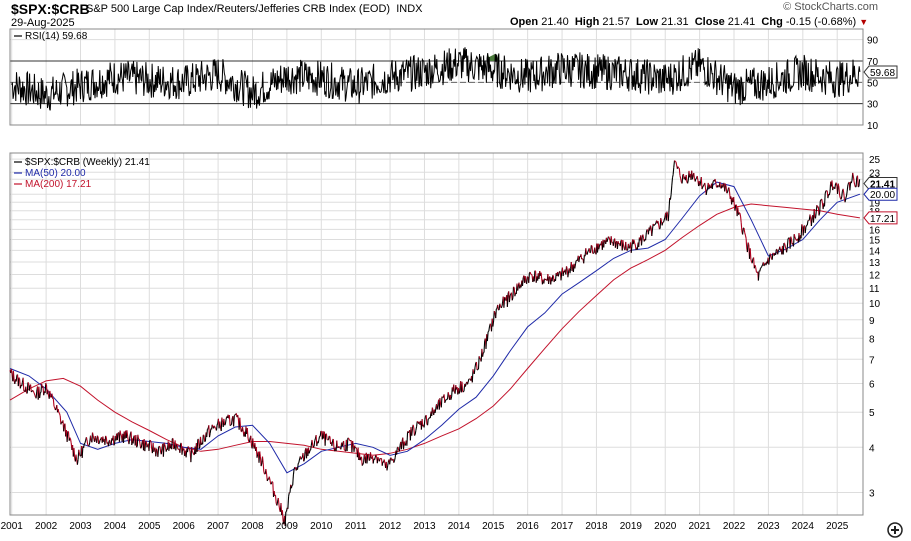 This screenshot has height=541, width=911. I want to click on y-tick-label: 14, so click(875, 251).